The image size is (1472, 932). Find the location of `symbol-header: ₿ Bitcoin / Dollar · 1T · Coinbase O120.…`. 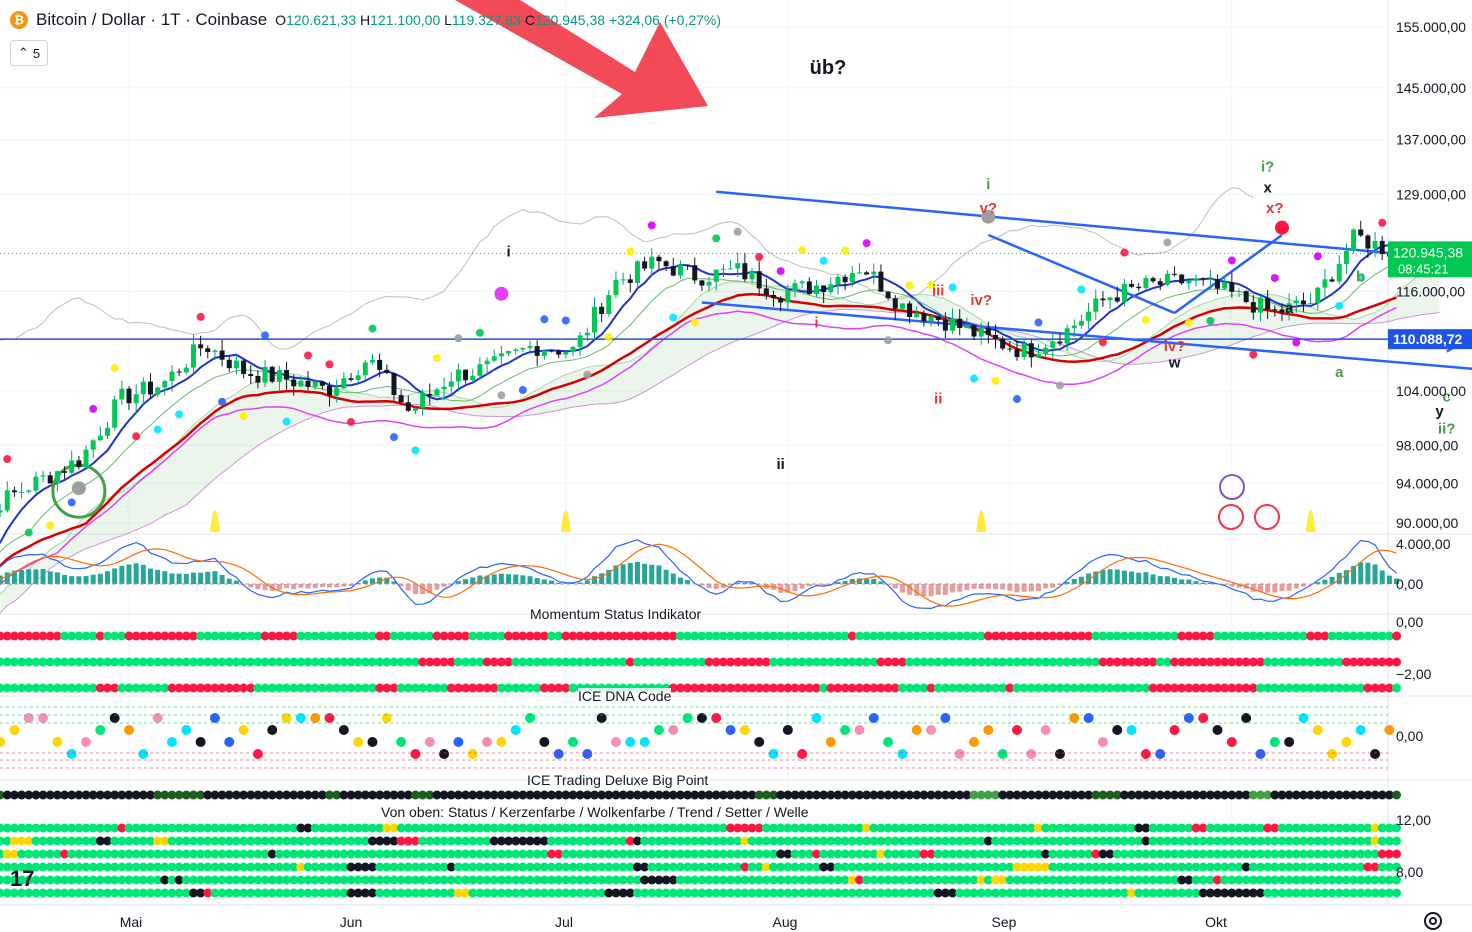

symbol-header: ₿ Bitcoin / Dollar · 1T · Coinbase O120.… is located at coordinates (365, 20).